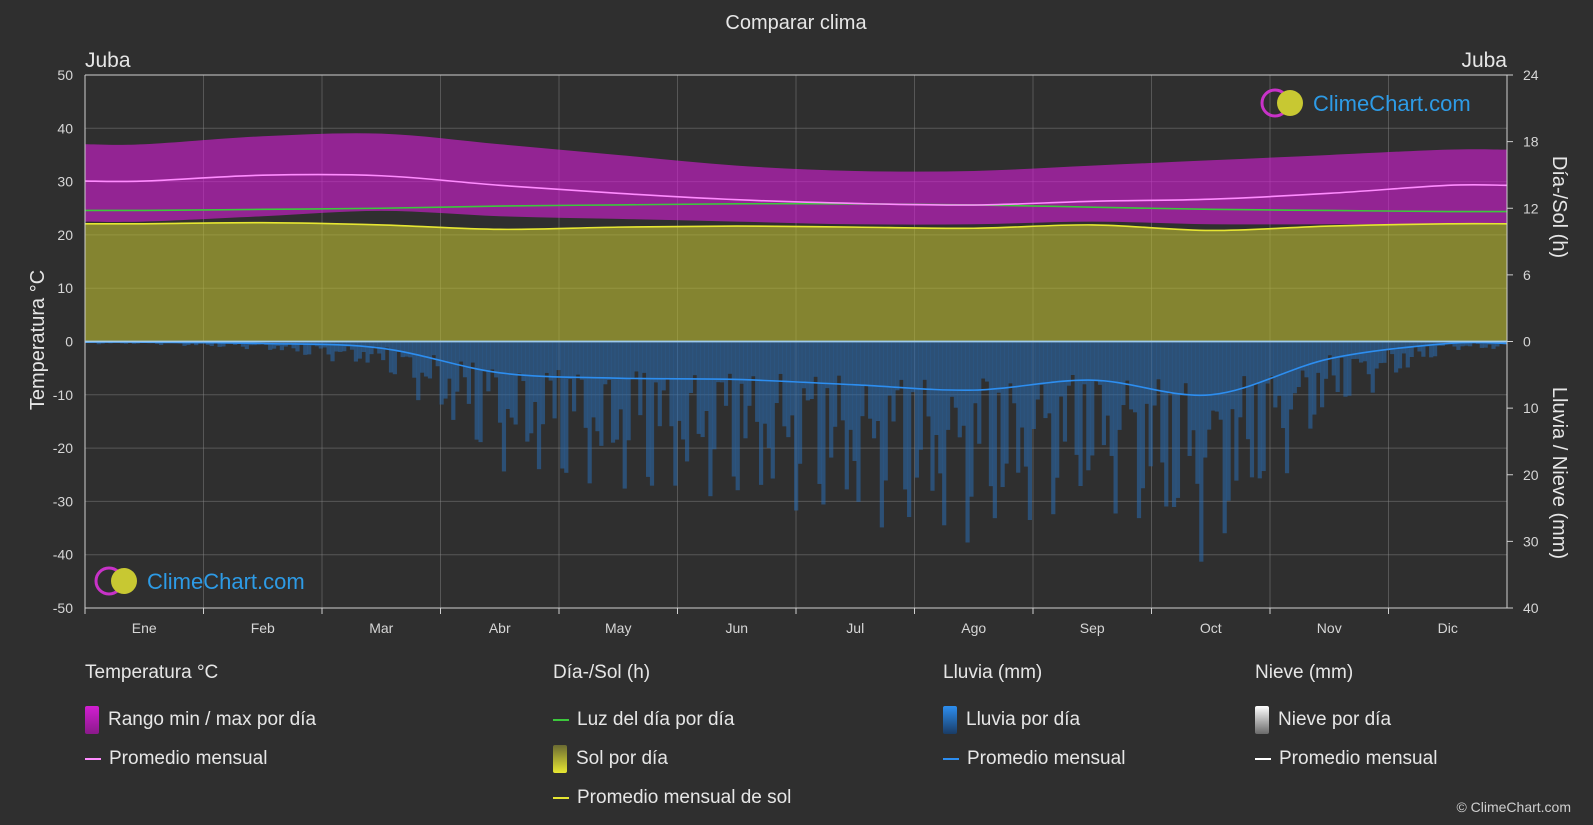 This screenshot has width=1593, height=825. I want to click on sun-area, so click(796, 282).